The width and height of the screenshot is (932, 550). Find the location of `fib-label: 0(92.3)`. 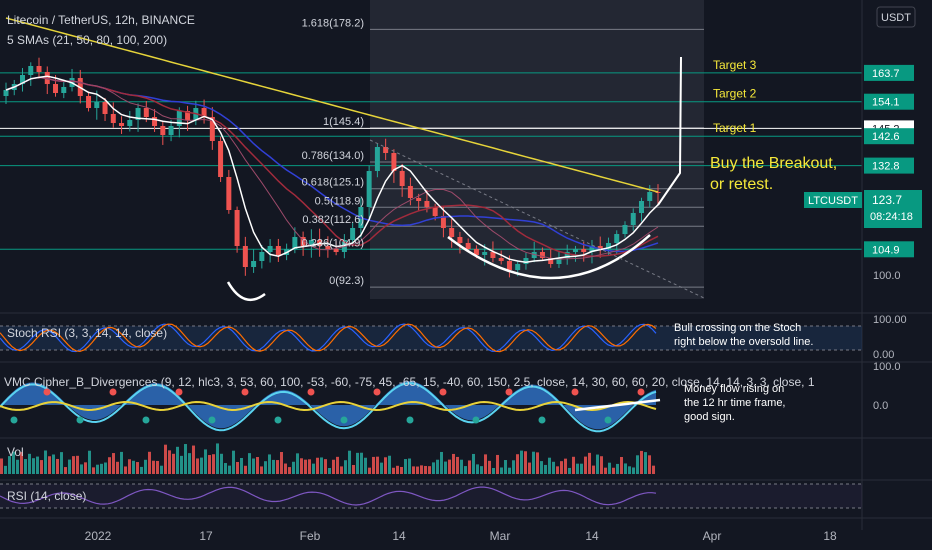

fib-label: 0(92.3) is located at coordinates (346, 281).